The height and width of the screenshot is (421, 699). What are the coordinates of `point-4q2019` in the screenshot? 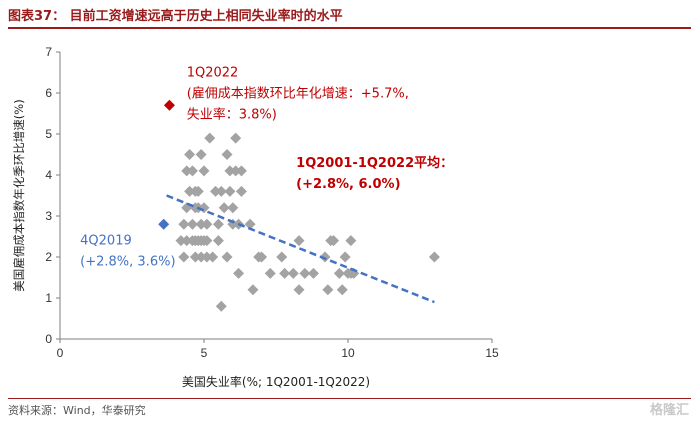 It's located at (164, 224).